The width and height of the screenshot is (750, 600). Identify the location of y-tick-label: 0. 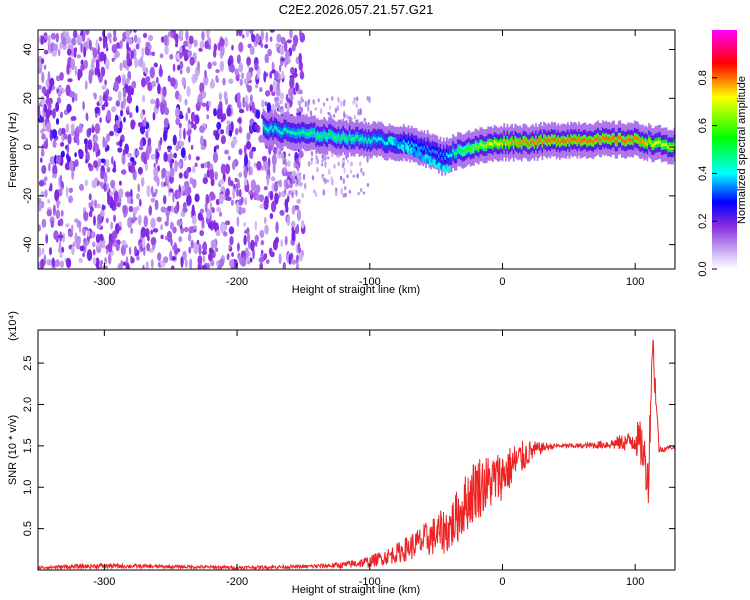
(28, 147).